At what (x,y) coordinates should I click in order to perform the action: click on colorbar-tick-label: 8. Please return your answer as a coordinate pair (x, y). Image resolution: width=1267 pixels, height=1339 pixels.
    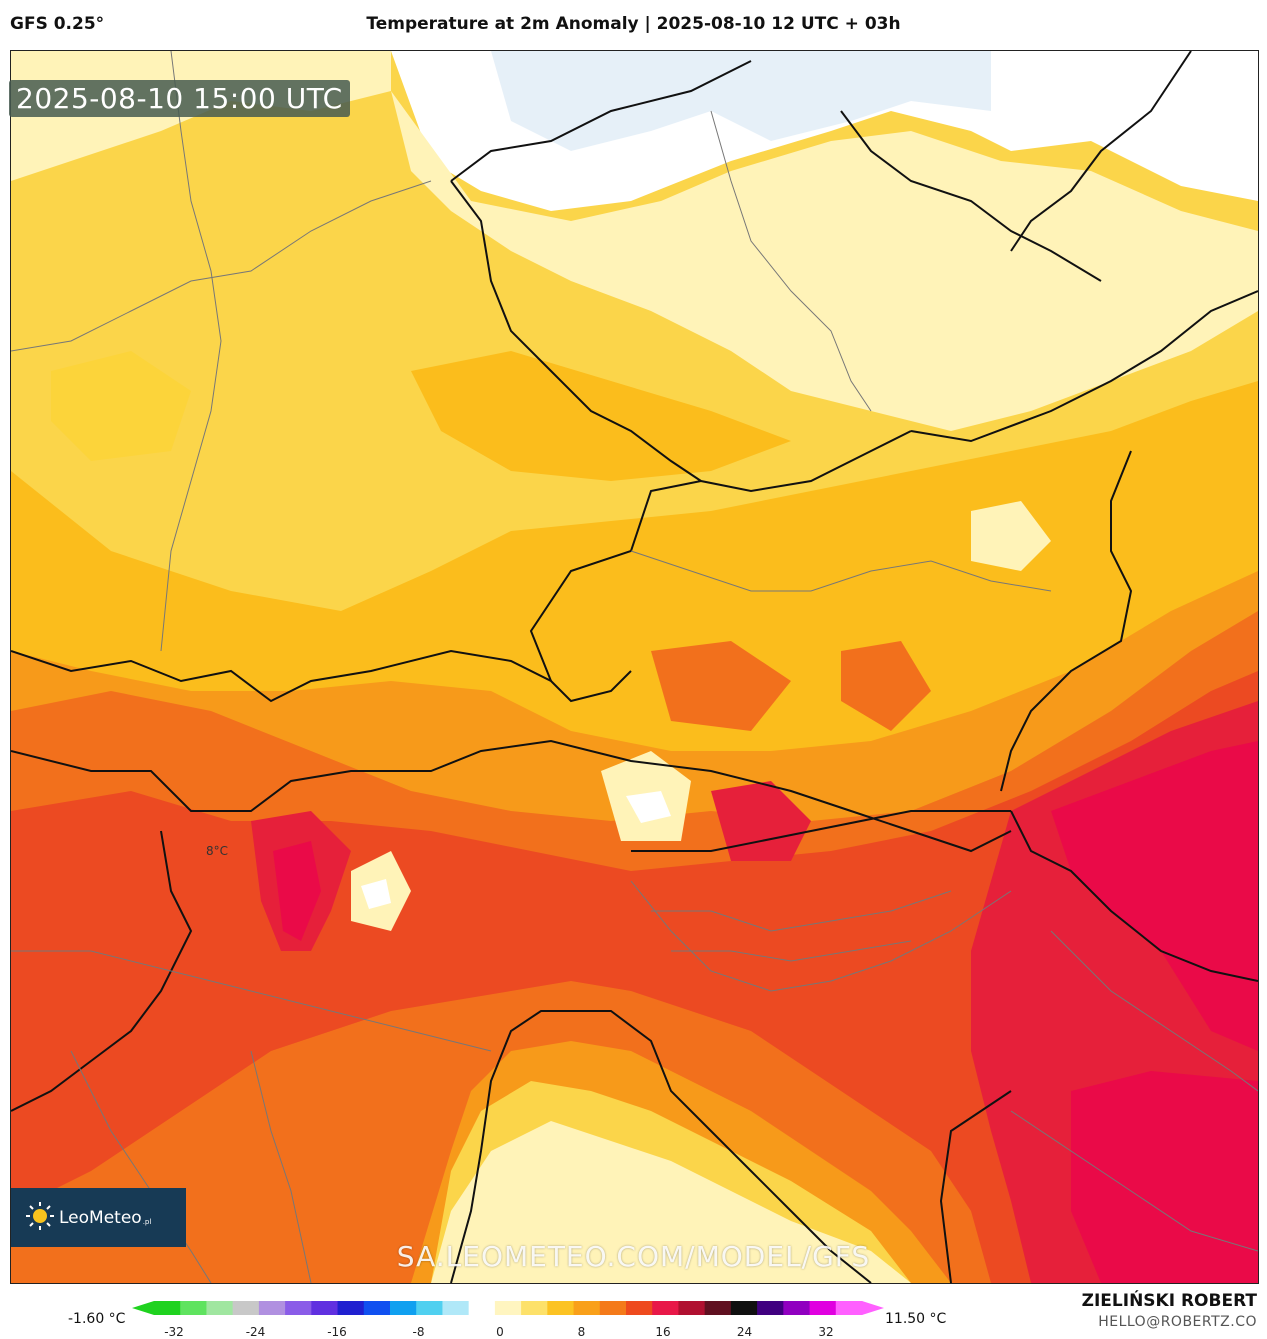
    Looking at the image, I should click on (581, 1332).